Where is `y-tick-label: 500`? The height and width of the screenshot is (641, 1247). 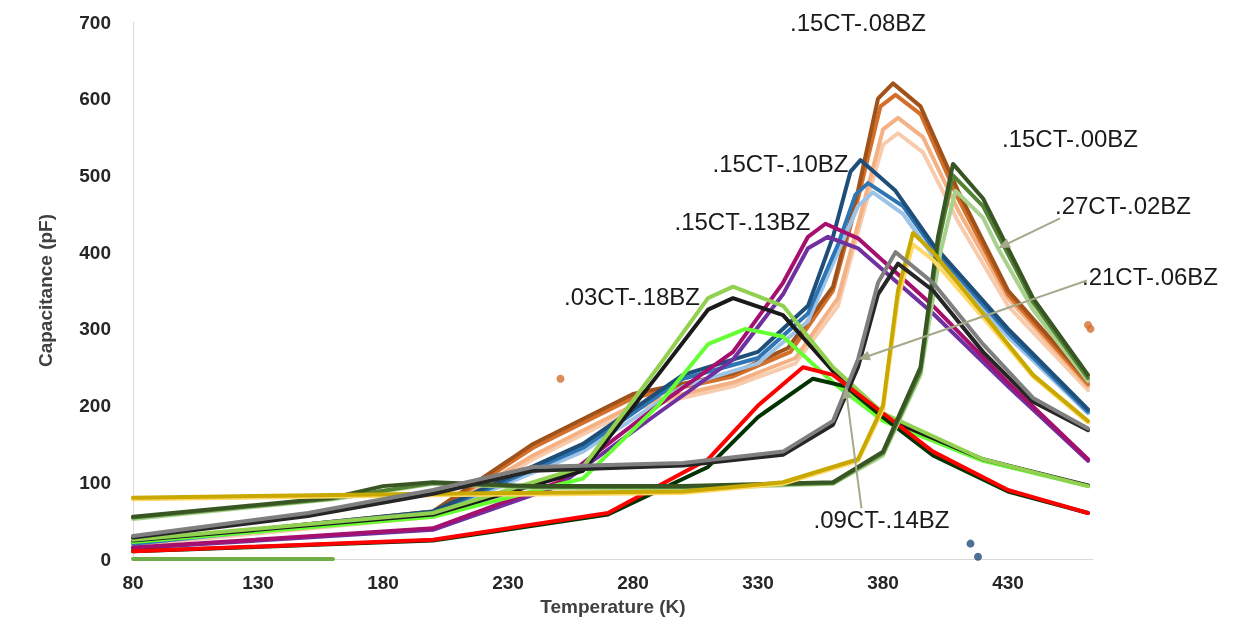 y-tick-label: 500 is located at coordinates (95, 175).